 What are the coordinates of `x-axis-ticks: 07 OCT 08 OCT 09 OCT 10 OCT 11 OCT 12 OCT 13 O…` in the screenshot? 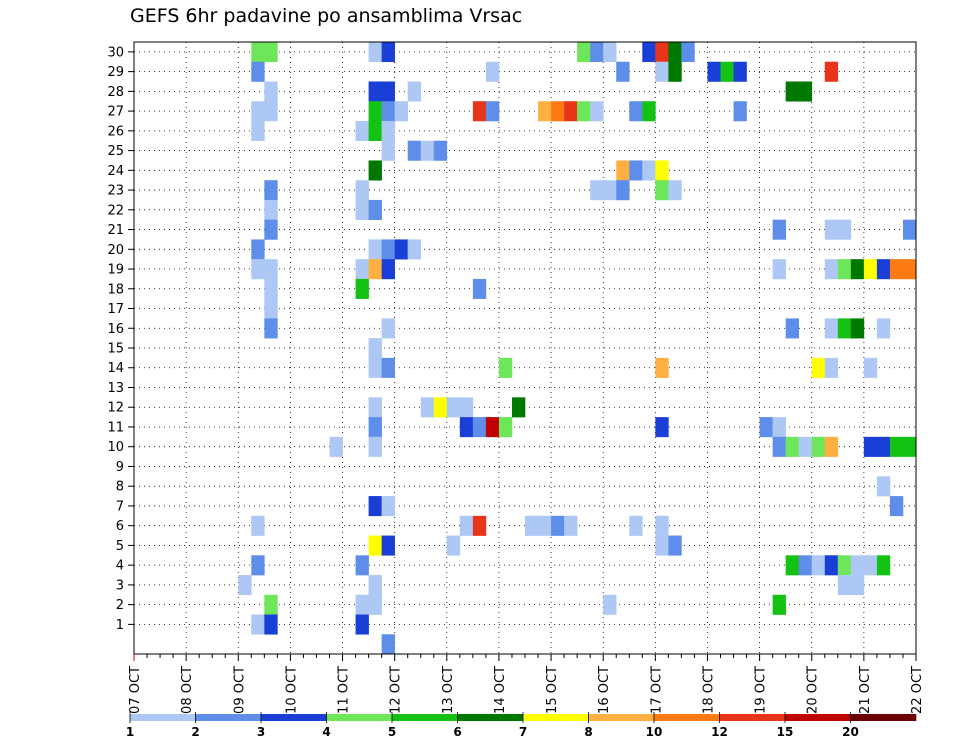 It's located at (526, 684).